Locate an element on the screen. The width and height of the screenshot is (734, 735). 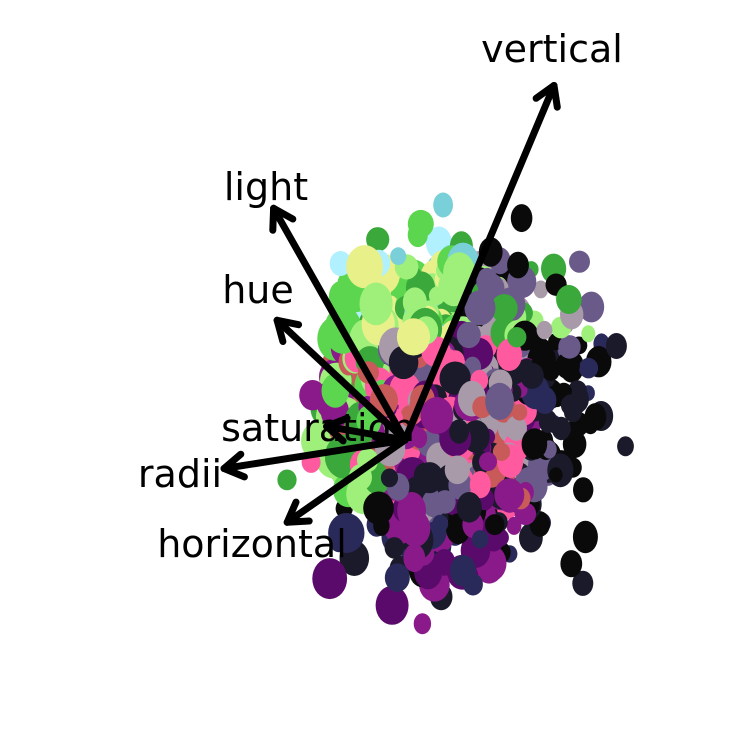
arrow-head-saturation is located at coordinates (337, 429).